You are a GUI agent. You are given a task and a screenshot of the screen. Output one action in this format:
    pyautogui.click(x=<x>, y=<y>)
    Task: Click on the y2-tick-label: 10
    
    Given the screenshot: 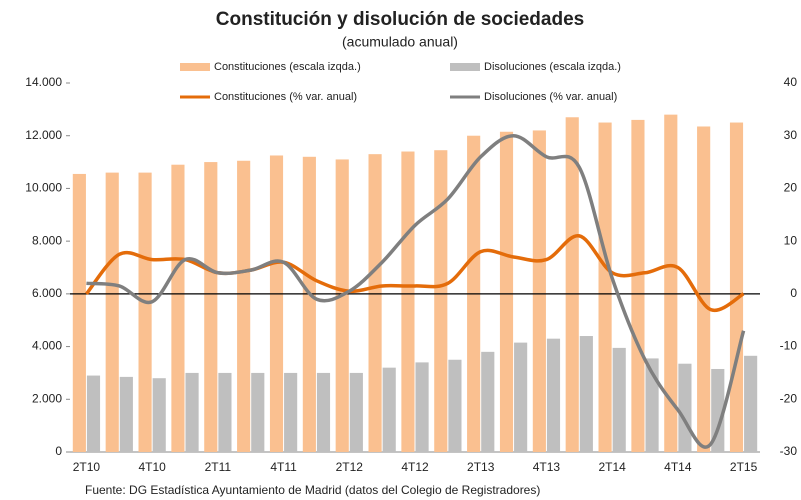 What is the action you would take?
    pyautogui.click(x=791, y=240)
    